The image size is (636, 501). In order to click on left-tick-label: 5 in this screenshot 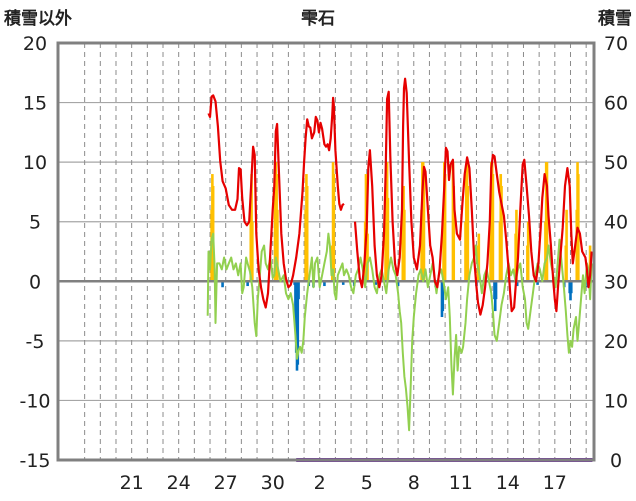, I will do `click(35, 223)`.